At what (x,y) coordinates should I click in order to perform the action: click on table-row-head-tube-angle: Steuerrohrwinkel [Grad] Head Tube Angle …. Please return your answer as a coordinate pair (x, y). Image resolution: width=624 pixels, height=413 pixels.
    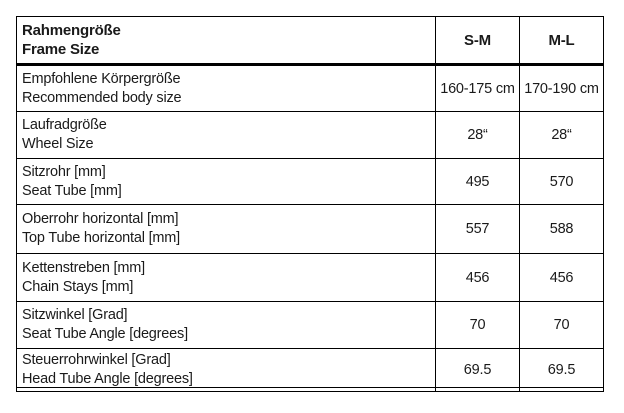
    Looking at the image, I should click on (310, 369).